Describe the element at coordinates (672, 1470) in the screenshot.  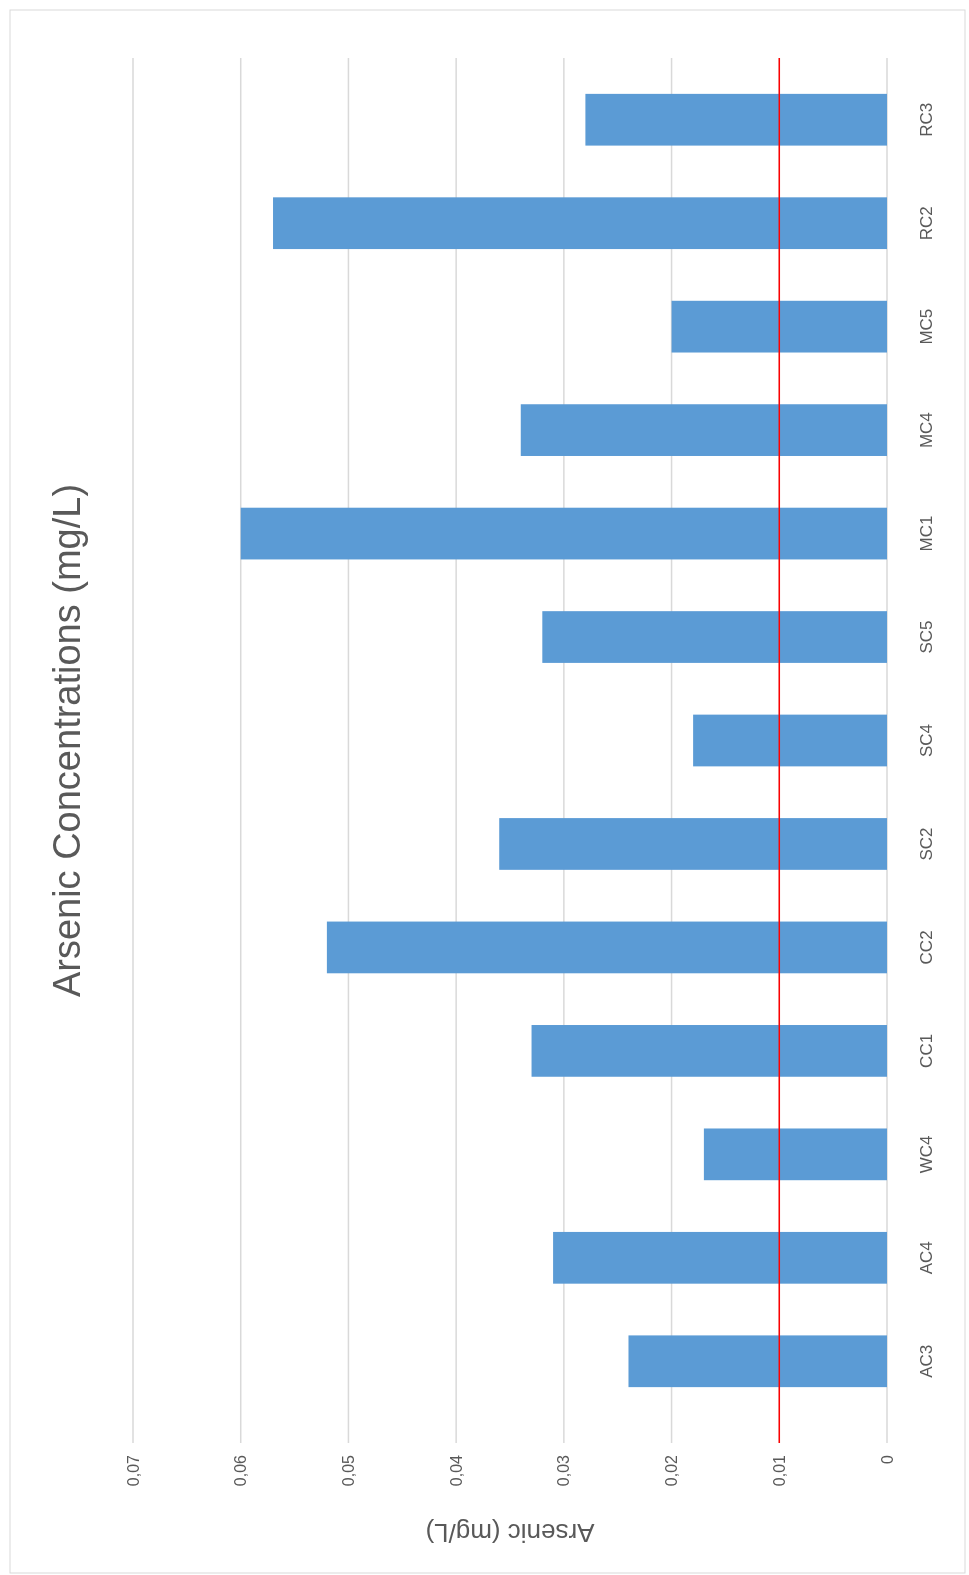
I see `x-tick-label: 0,02` at that location.